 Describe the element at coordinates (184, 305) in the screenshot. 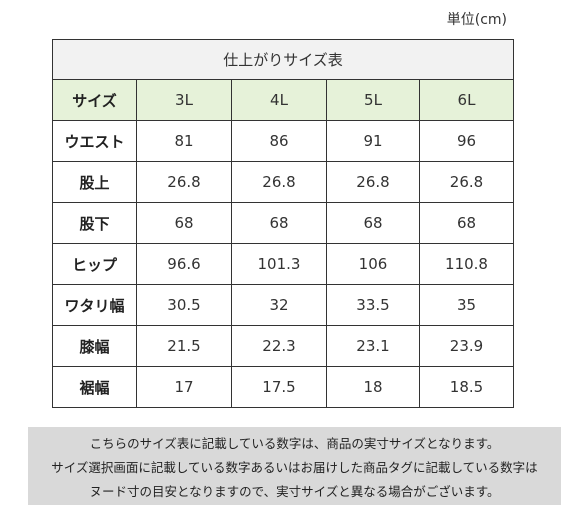

I see `table-cell: 30.5` at that location.